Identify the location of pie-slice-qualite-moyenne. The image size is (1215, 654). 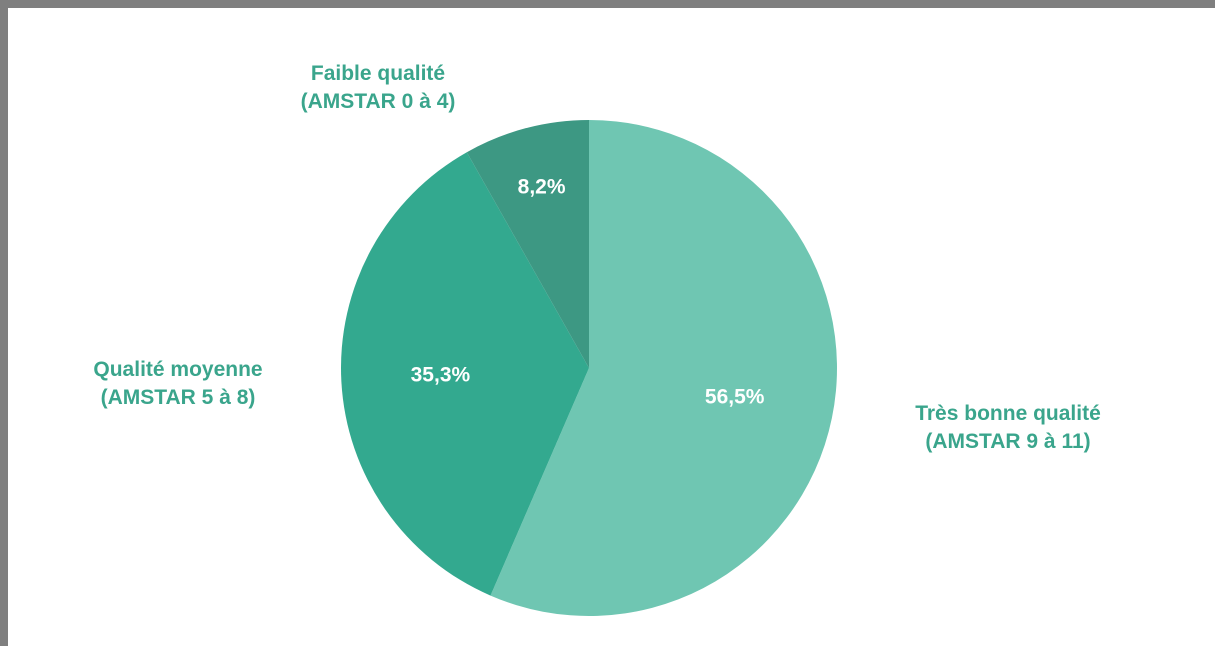
(465, 374).